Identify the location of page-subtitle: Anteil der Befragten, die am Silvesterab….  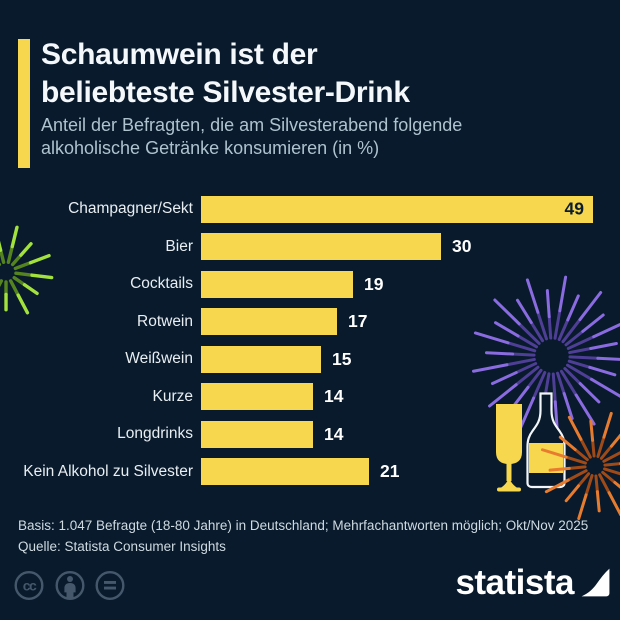
(321, 137).